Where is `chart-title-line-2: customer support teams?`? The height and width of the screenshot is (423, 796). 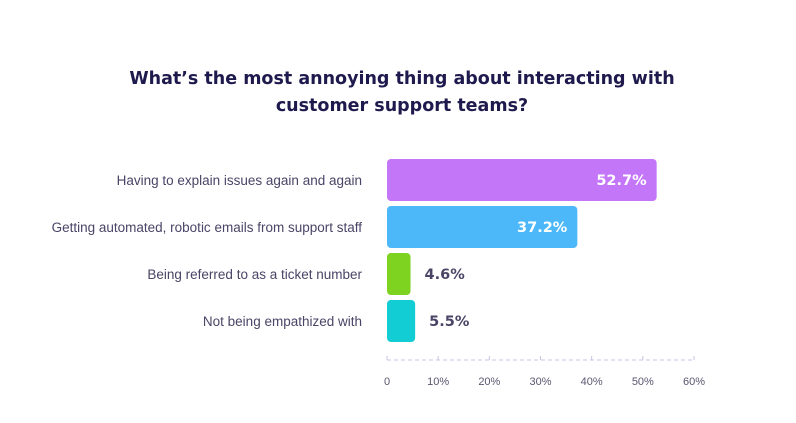
chart-title-line-2: customer support teams? is located at coordinates (402, 106).